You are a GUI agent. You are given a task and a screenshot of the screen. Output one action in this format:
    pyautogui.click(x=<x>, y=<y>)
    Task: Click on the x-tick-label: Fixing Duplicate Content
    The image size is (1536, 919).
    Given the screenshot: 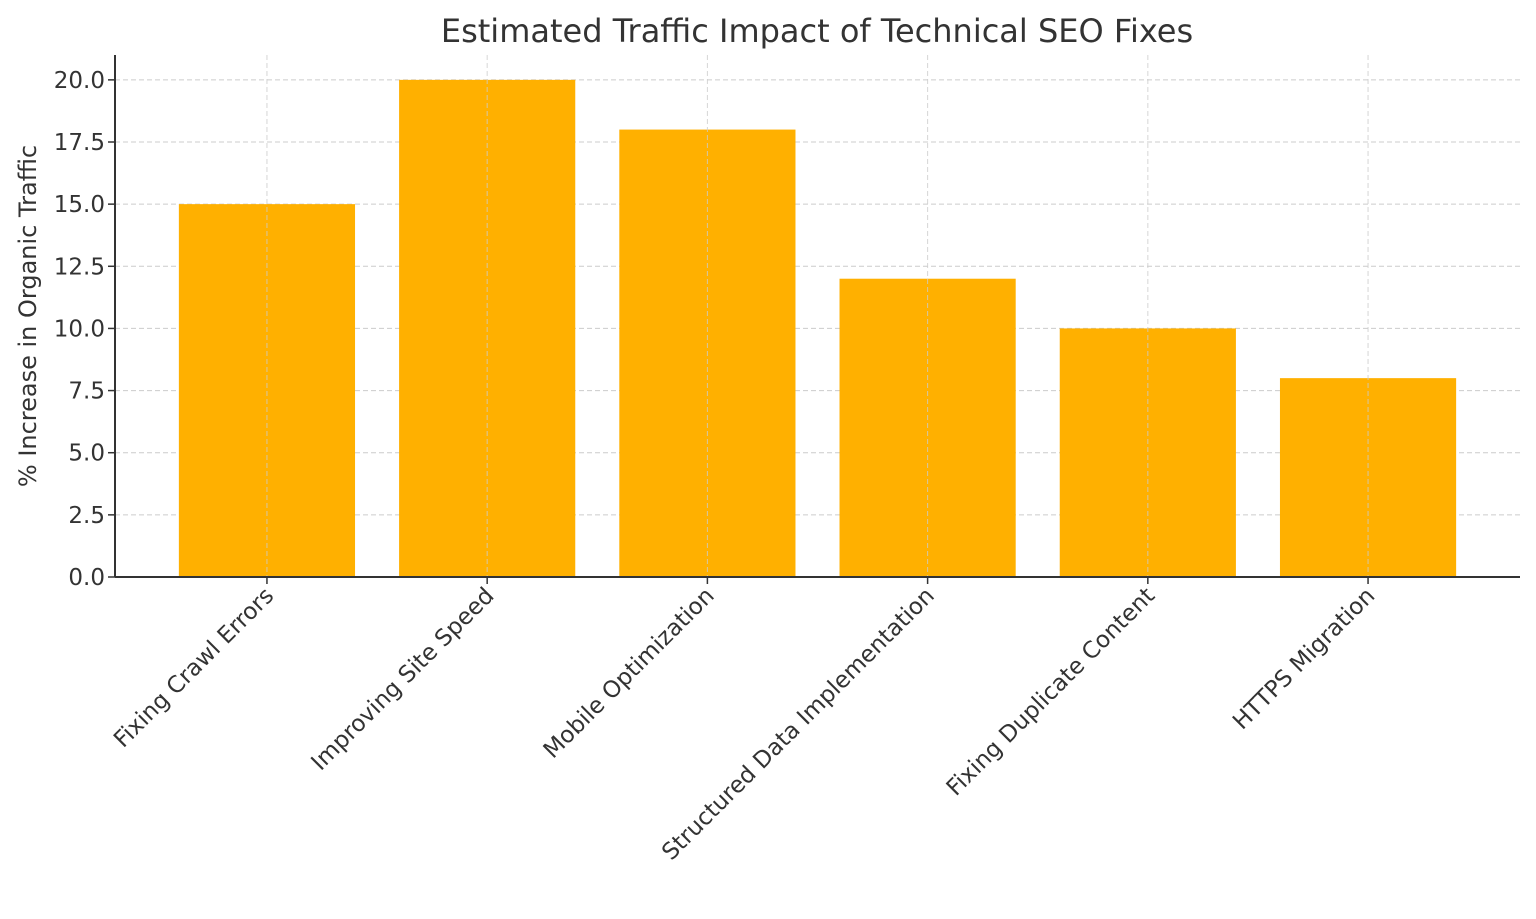 What is the action you would take?
    pyautogui.click(x=1051, y=692)
    